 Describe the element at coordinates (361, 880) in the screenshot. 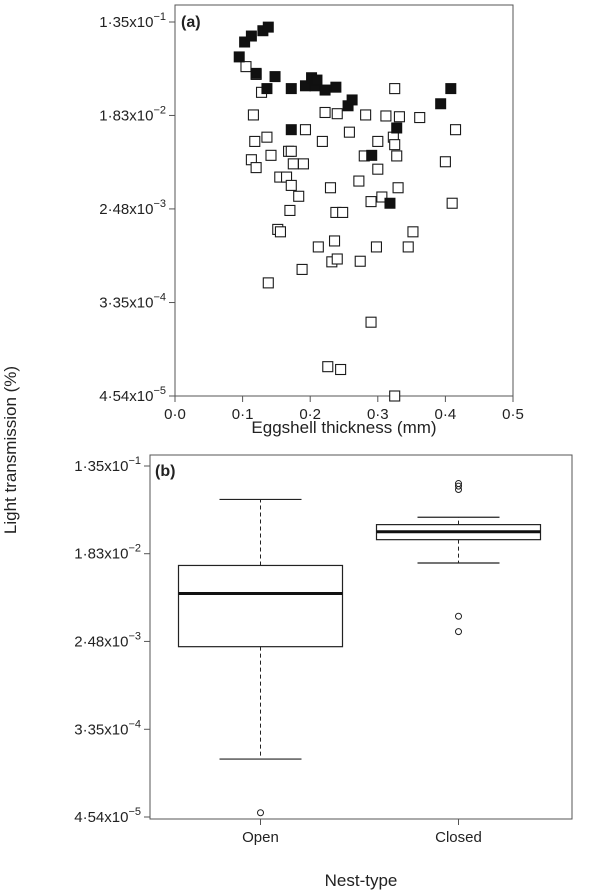

I see `panel-b-x-axis-title: Nest-type` at that location.